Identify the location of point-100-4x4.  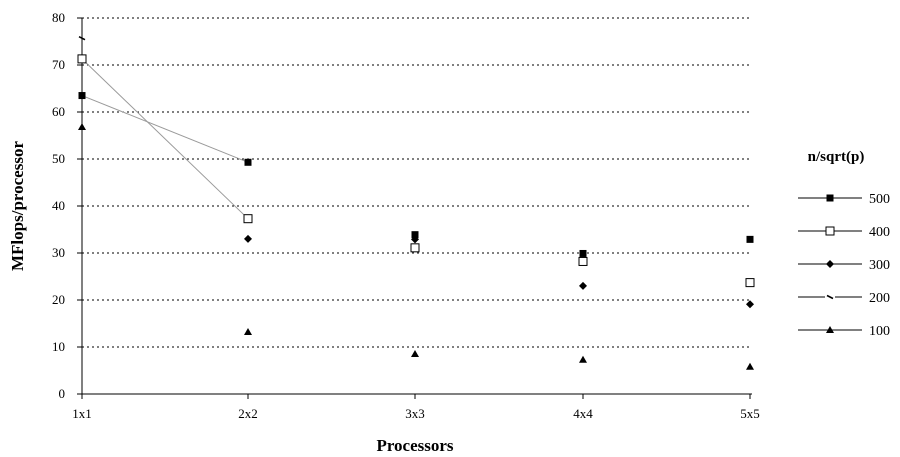
(583, 359).